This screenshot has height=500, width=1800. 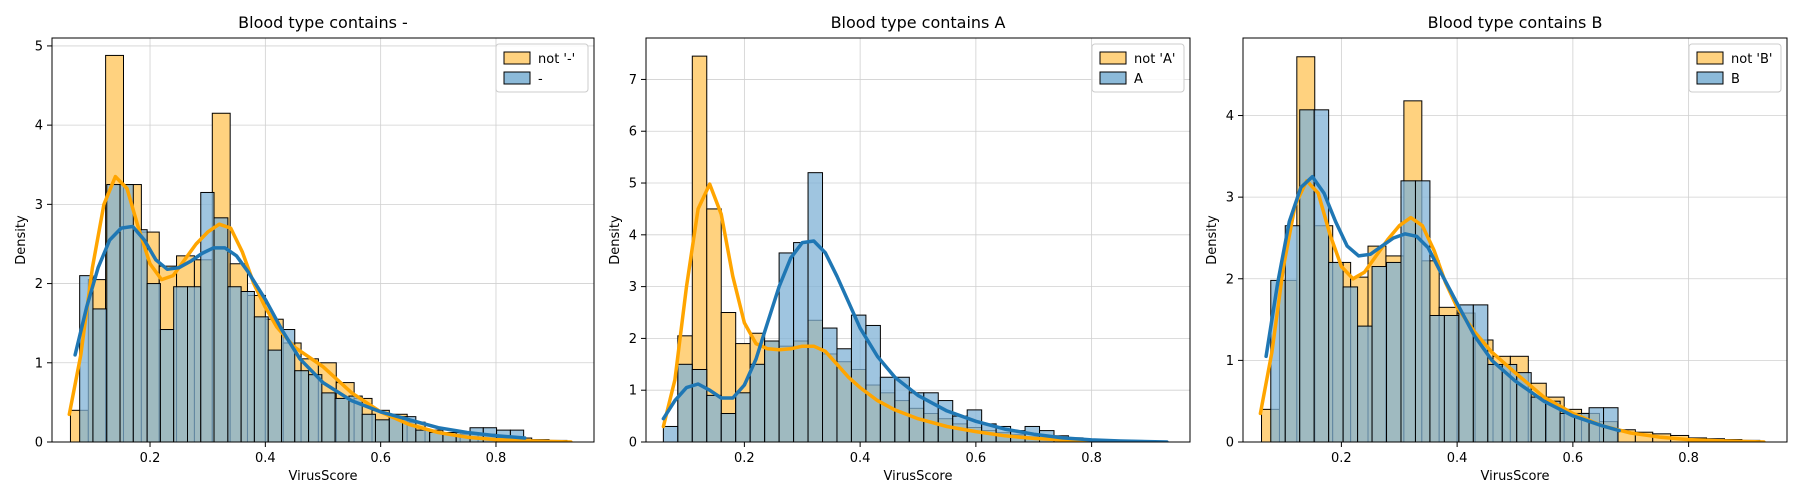 I want to click on legend-label-2: A, so click(x=1138, y=79).